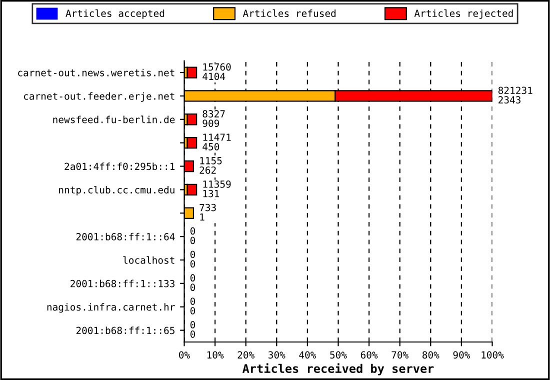 The width and height of the screenshot is (550, 380). Describe the element at coordinates (277, 355) in the screenshot. I see `x-tick-label: 30%` at that location.